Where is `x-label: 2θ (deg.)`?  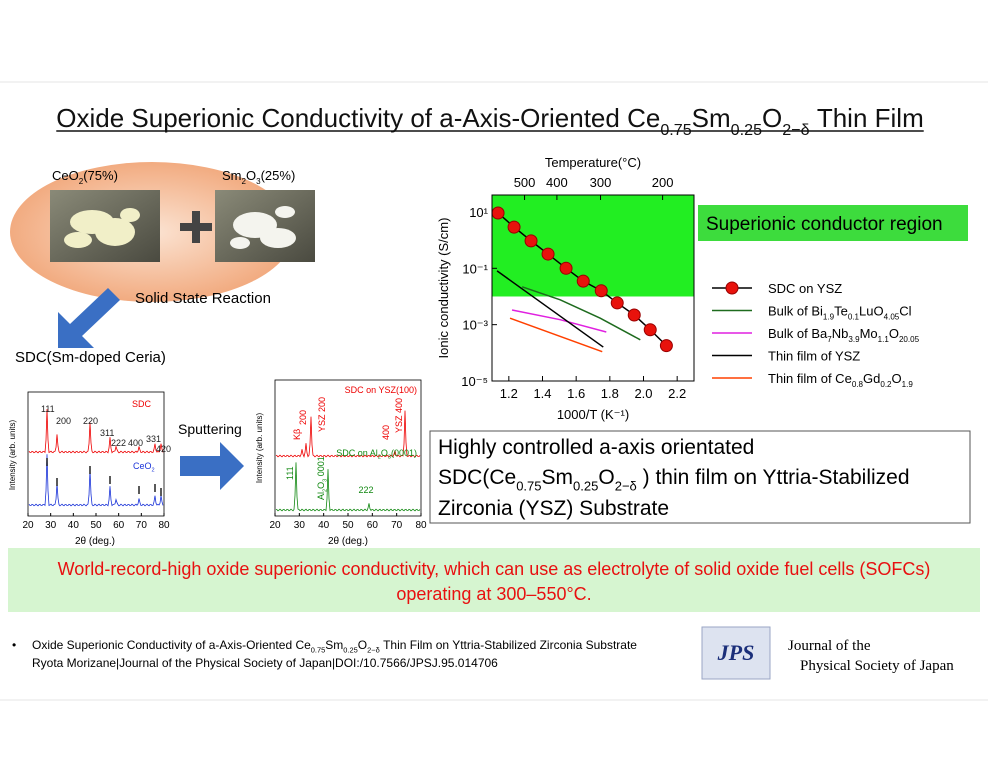 x-label: 2θ (deg.) is located at coordinates (95, 541).